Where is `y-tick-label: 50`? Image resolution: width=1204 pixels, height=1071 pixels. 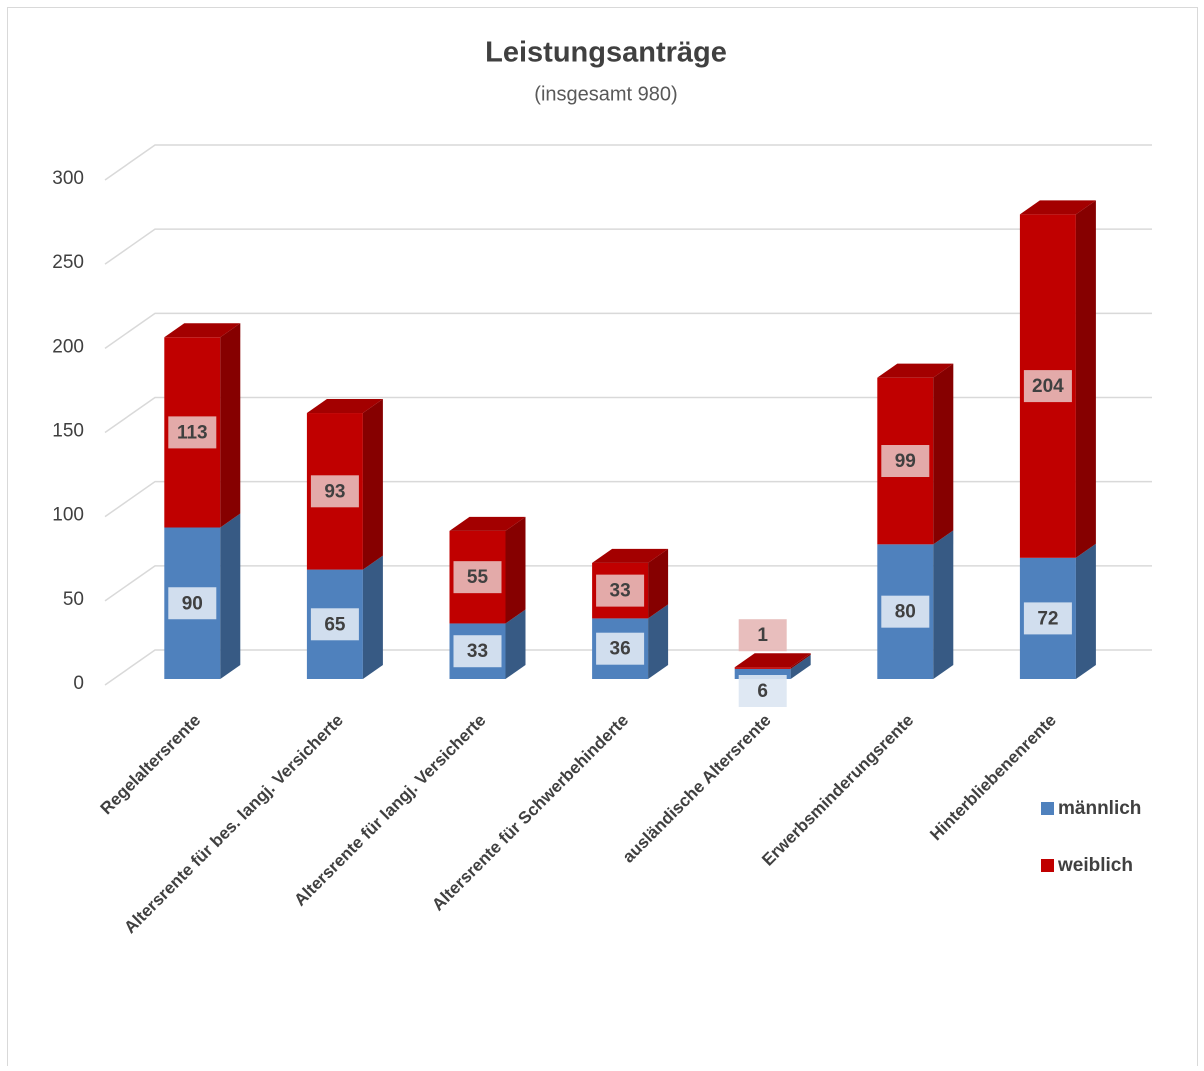 y-tick-label: 50 is located at coordinates (73, 599).